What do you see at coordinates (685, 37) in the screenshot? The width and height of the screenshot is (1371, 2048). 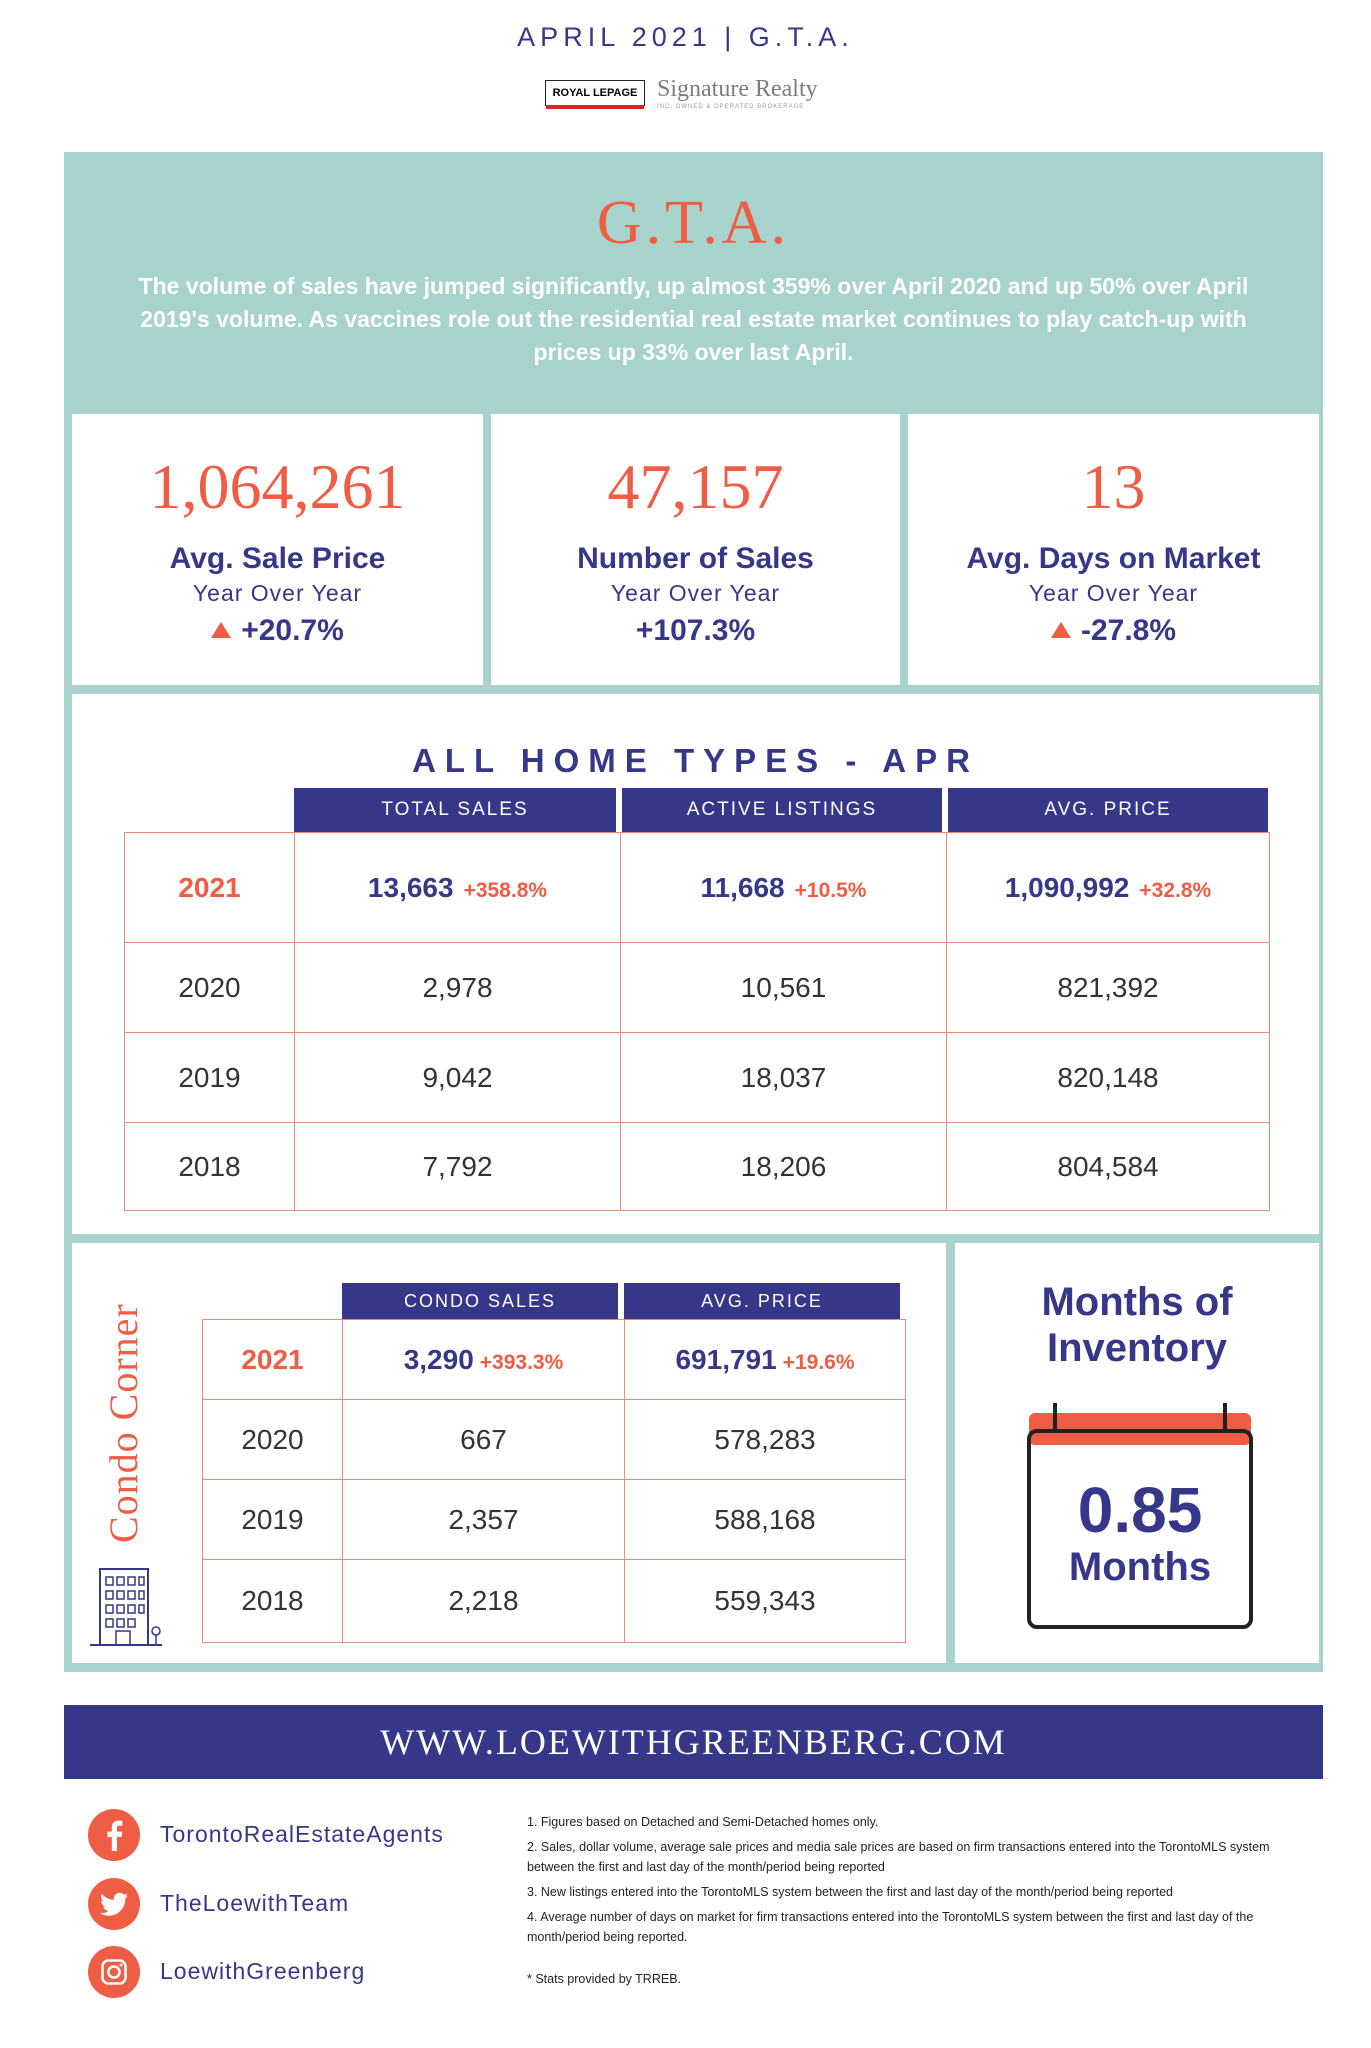 I see `report-date-region: APRIL 2021 | G.T.A.` at bounding box center [685, 37].